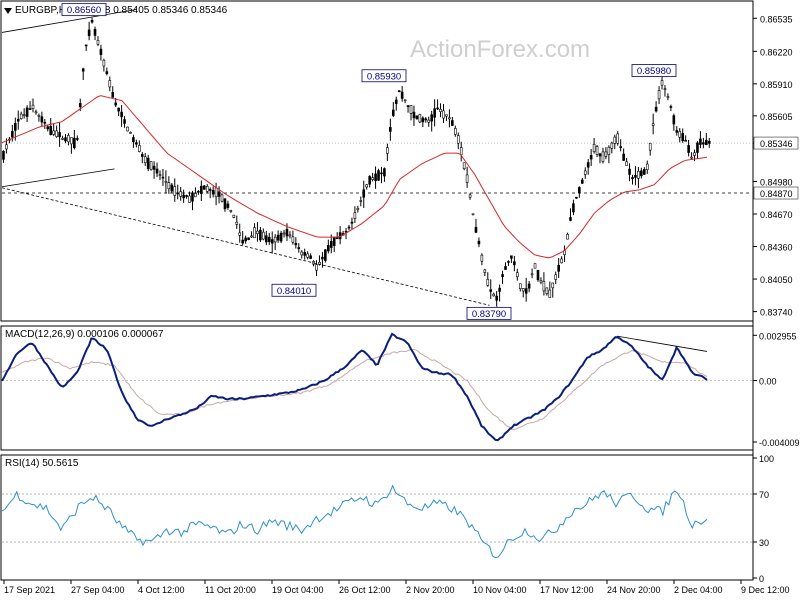 This screenshot has height=605, width=800. What do you see at coordinates (84, 334) in the screenshot?
I see `macd-header: MACD(12,26,9) 0.000106 0.000067` at bounding box center [84, 334].